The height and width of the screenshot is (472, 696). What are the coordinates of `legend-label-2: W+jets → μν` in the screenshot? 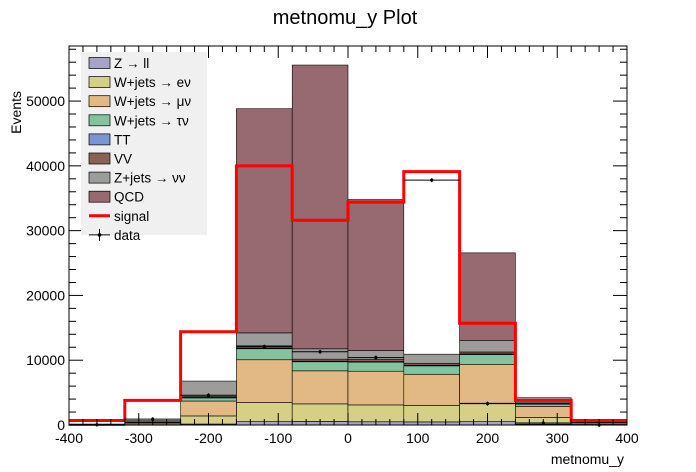 It's located at (152, 101).